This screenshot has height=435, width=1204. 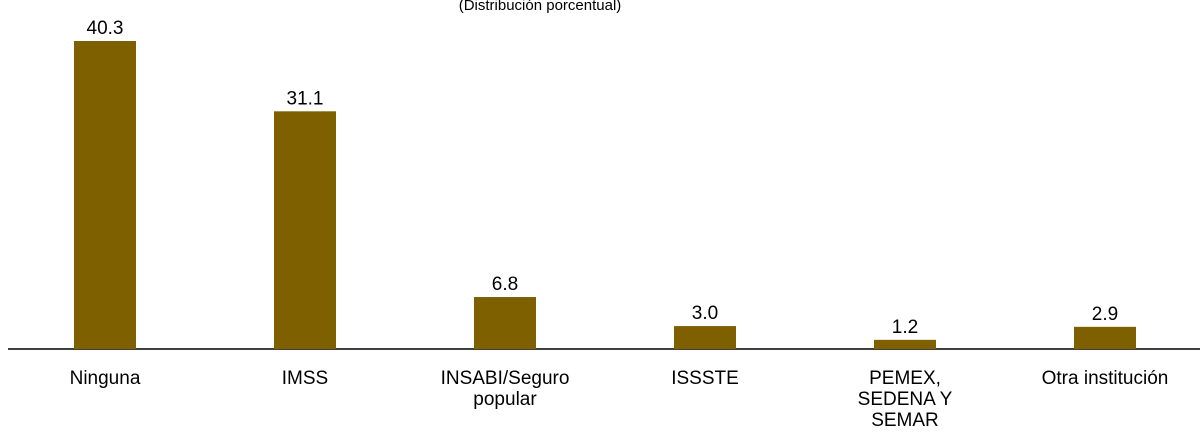 What do you see at coordinates (105, 28) in the screenshot?
I see `data-label: 40.3` at bounding box center [105, 28].